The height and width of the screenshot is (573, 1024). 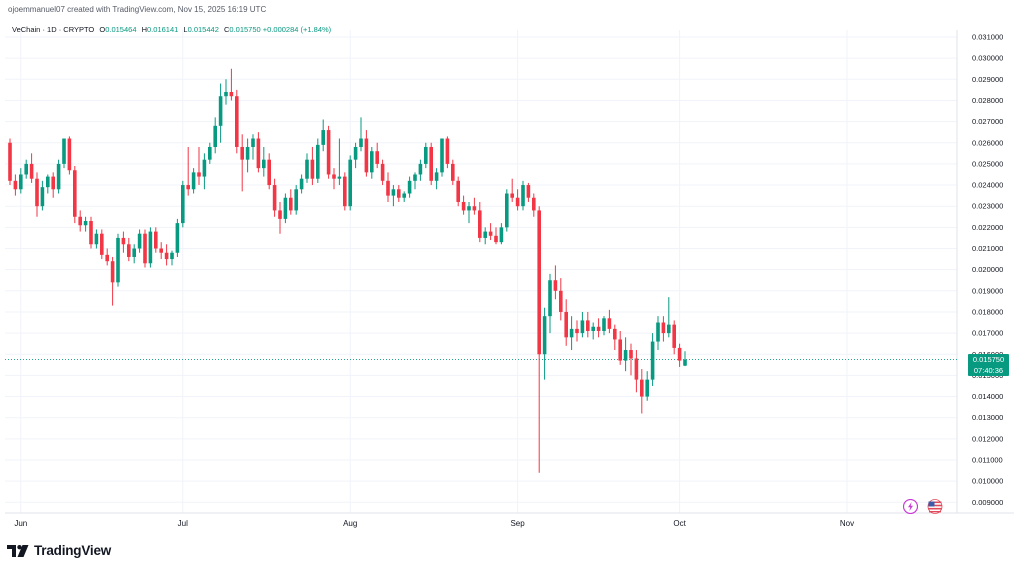 I want to click on time-axis: Jun Jul Aug Sep Oct Nov, so click(x=434, y=523).